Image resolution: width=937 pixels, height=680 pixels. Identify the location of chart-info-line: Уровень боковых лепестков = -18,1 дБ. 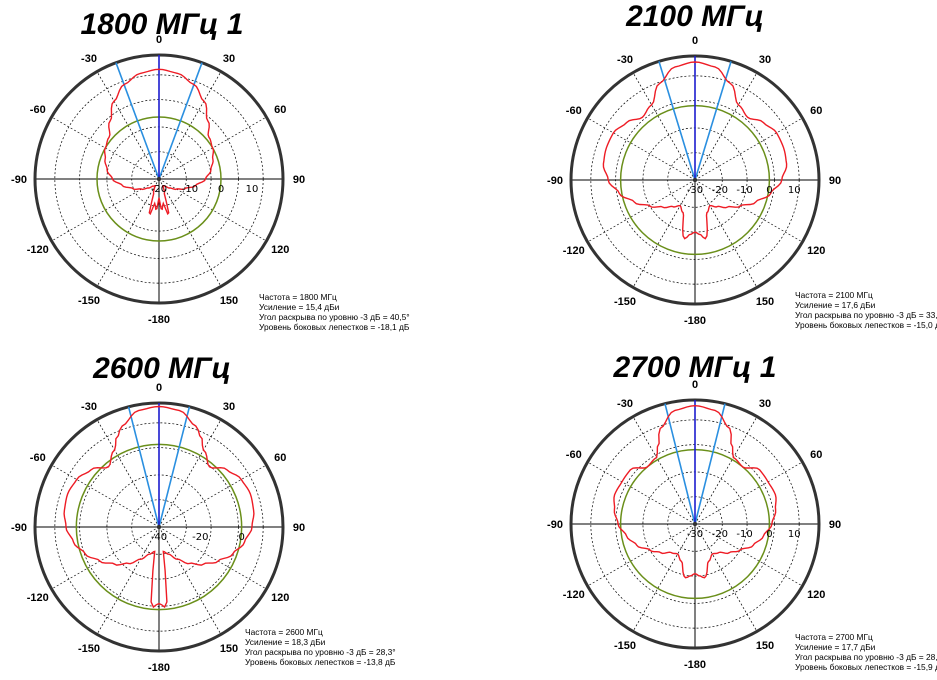
(334, 327).